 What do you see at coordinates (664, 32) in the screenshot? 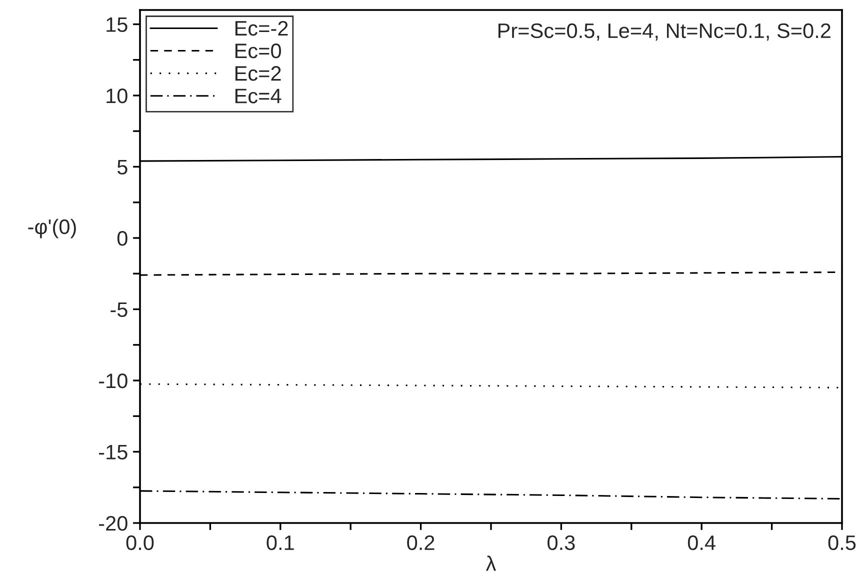
I see `annotation: Pr=Sc=0.5, Le=4, Nt=Nc=0.1, S=0.2` at bounding box center [664, 32].